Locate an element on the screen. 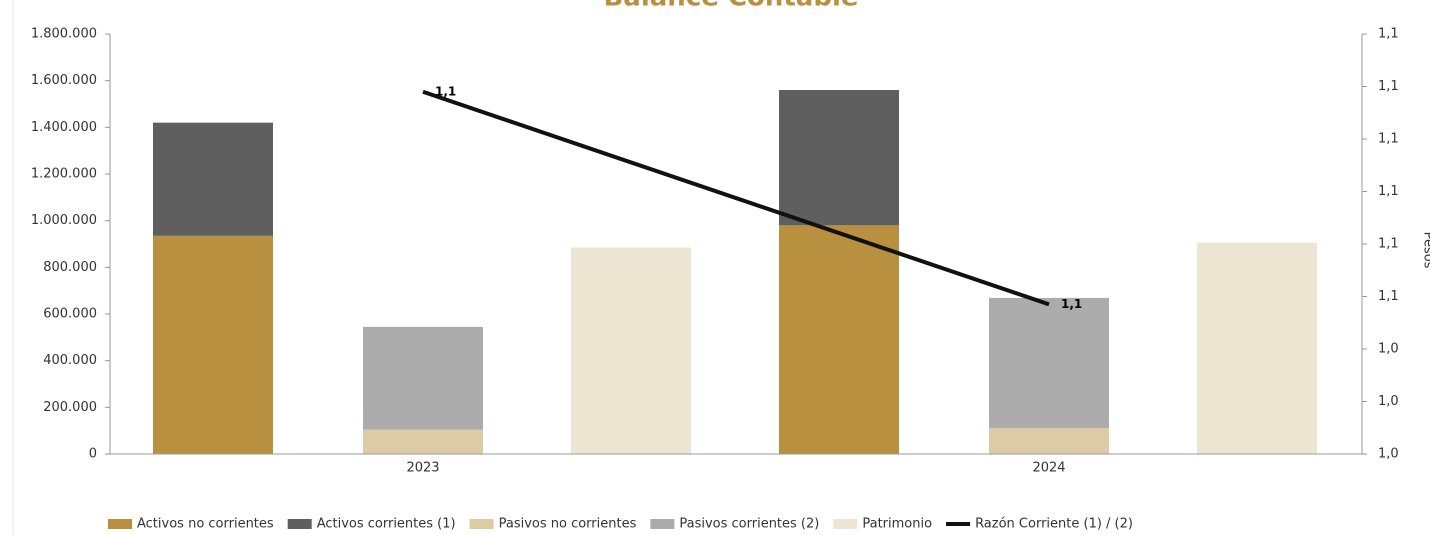 The height and width of the screenshot is (535, 1430). legend-label: Razón Corriente (1) / (2) is located at coordinates (1054, 524).